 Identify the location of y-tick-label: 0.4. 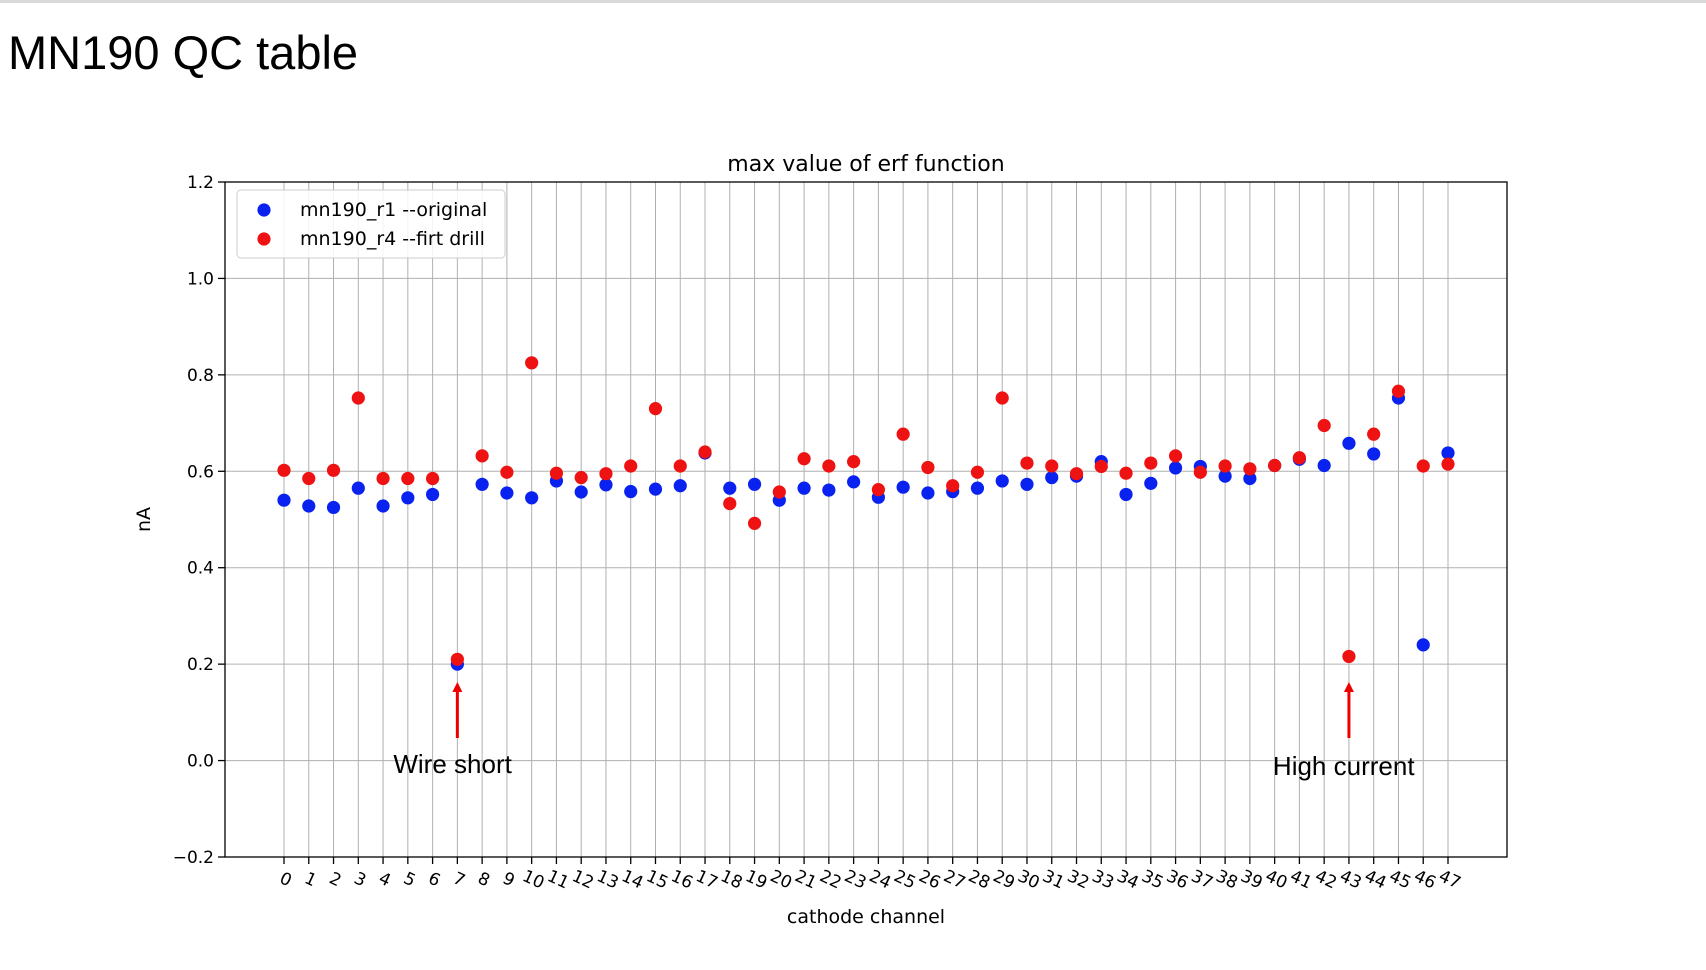
(200, 569).